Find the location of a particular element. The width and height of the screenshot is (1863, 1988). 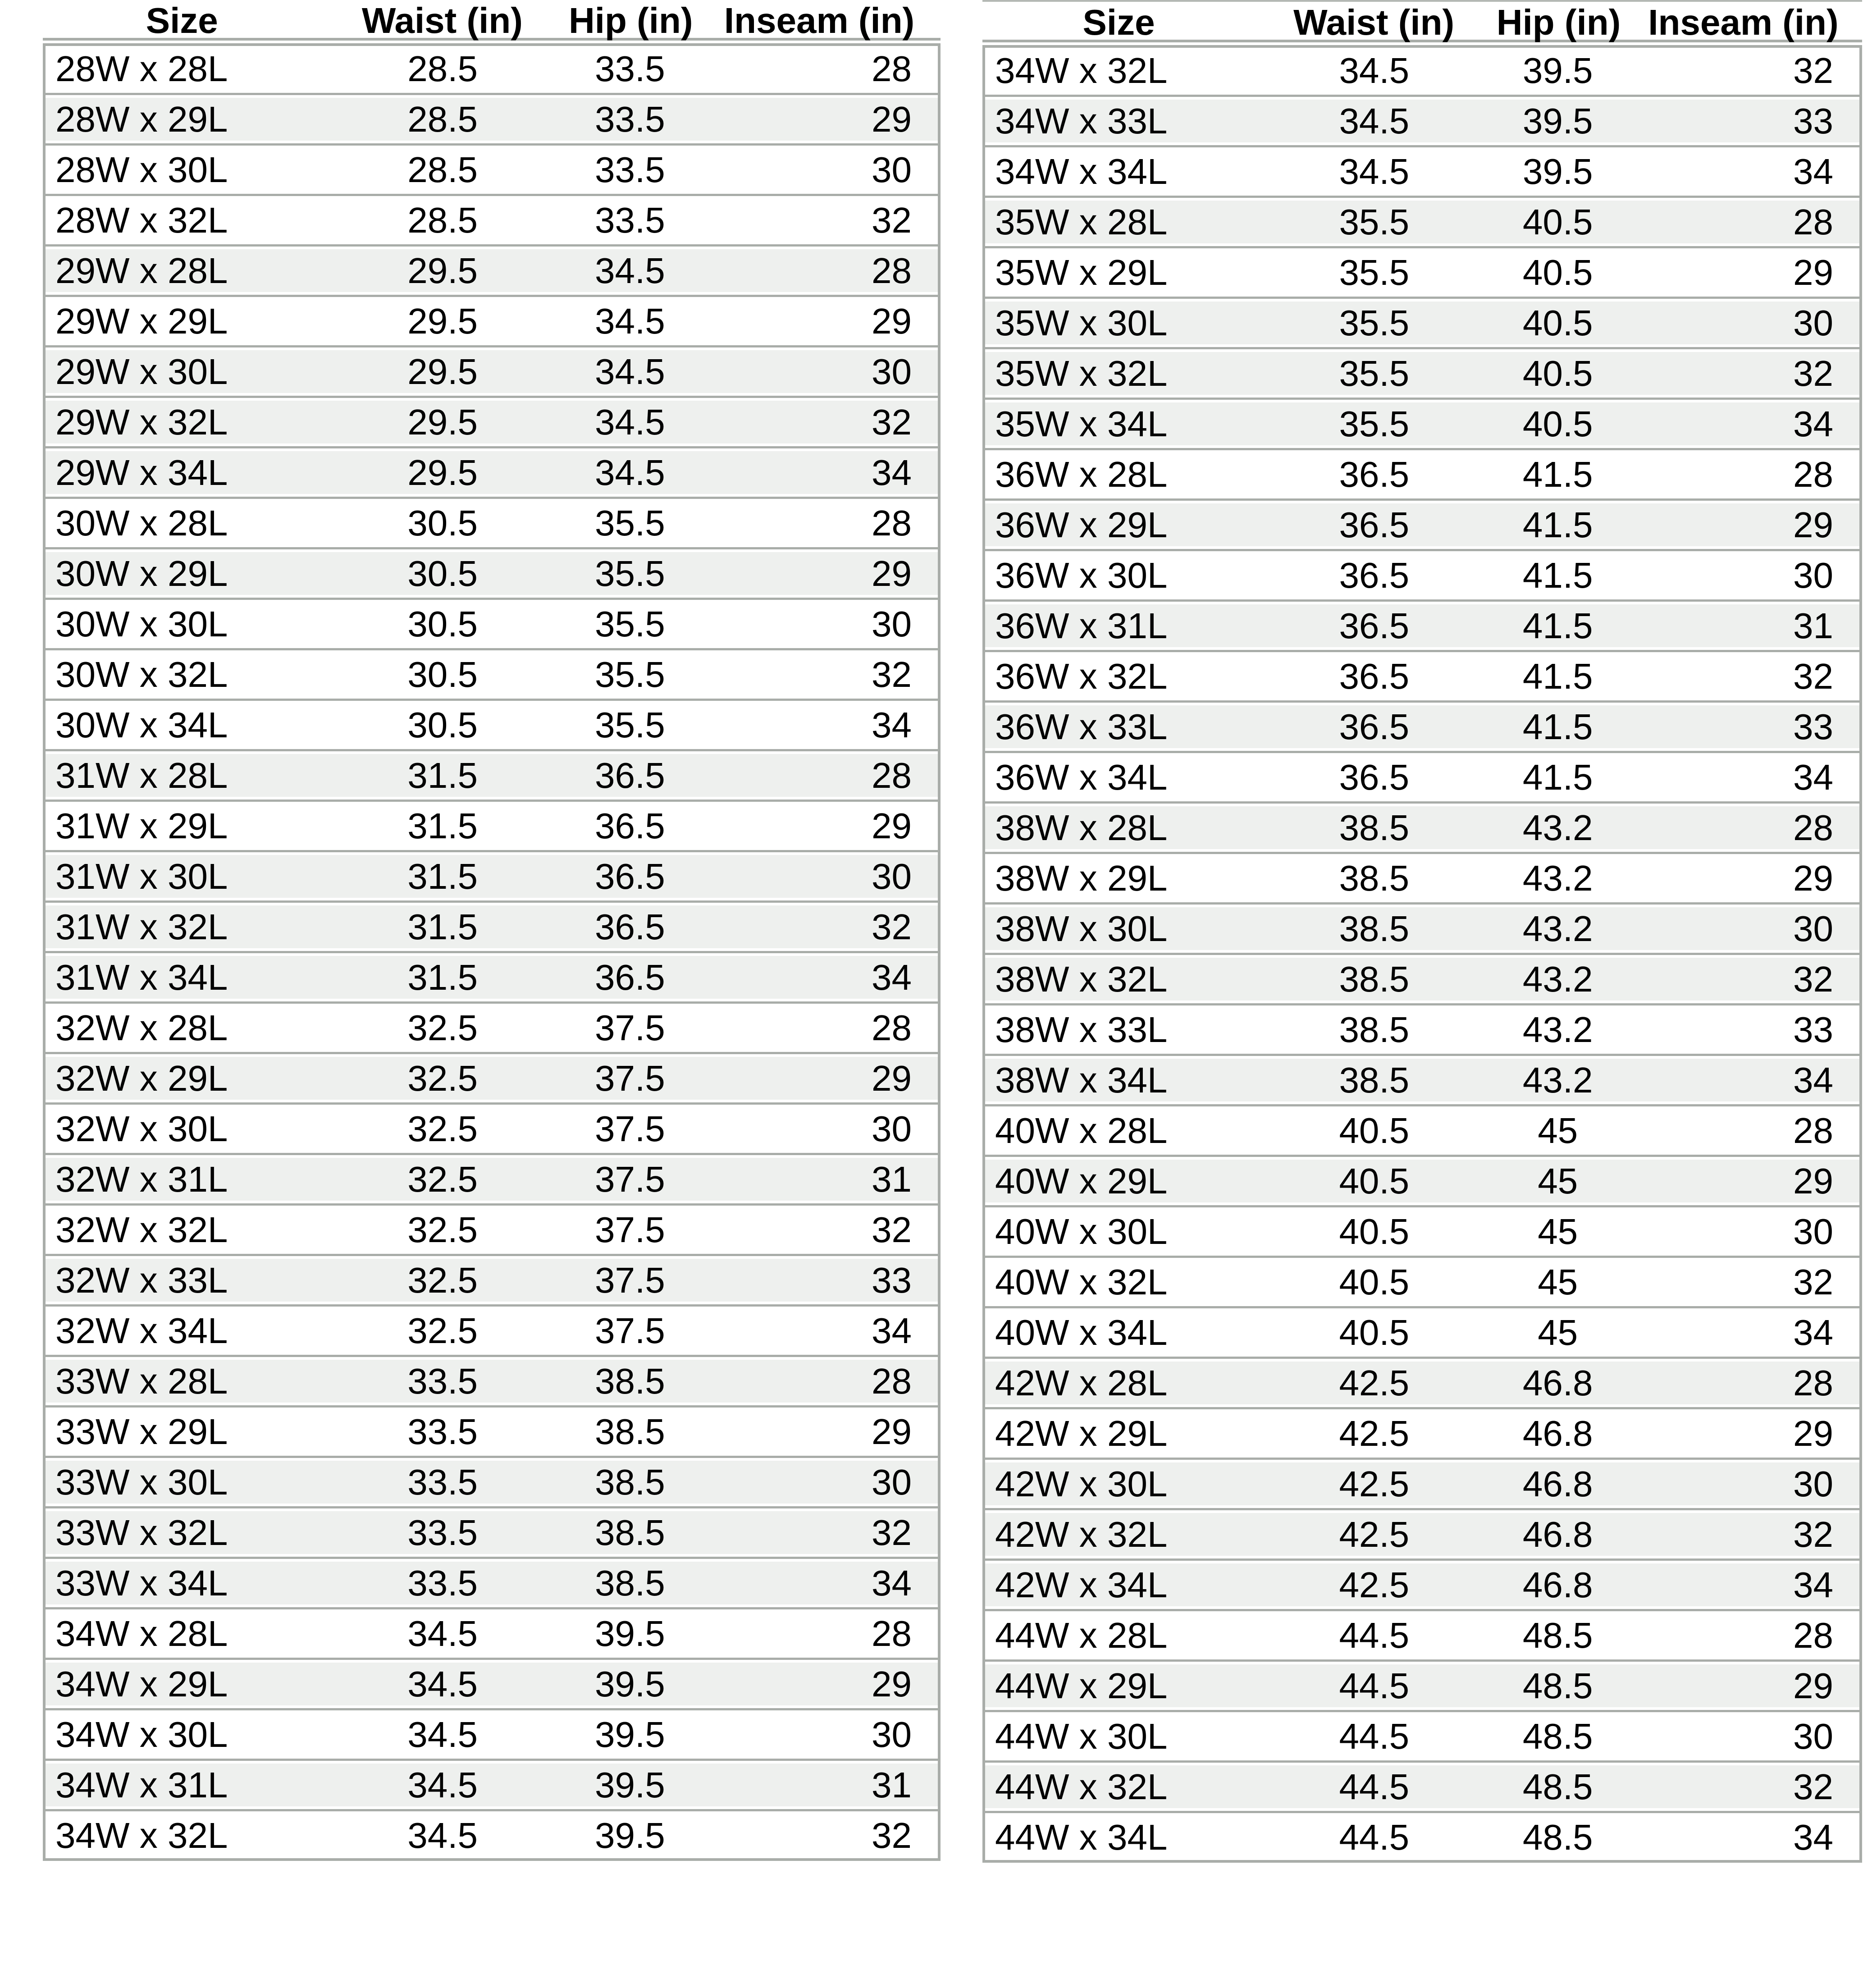

table-row: 29W x 28L 29.5 34.5 28 is located at coordinates (492, 270).